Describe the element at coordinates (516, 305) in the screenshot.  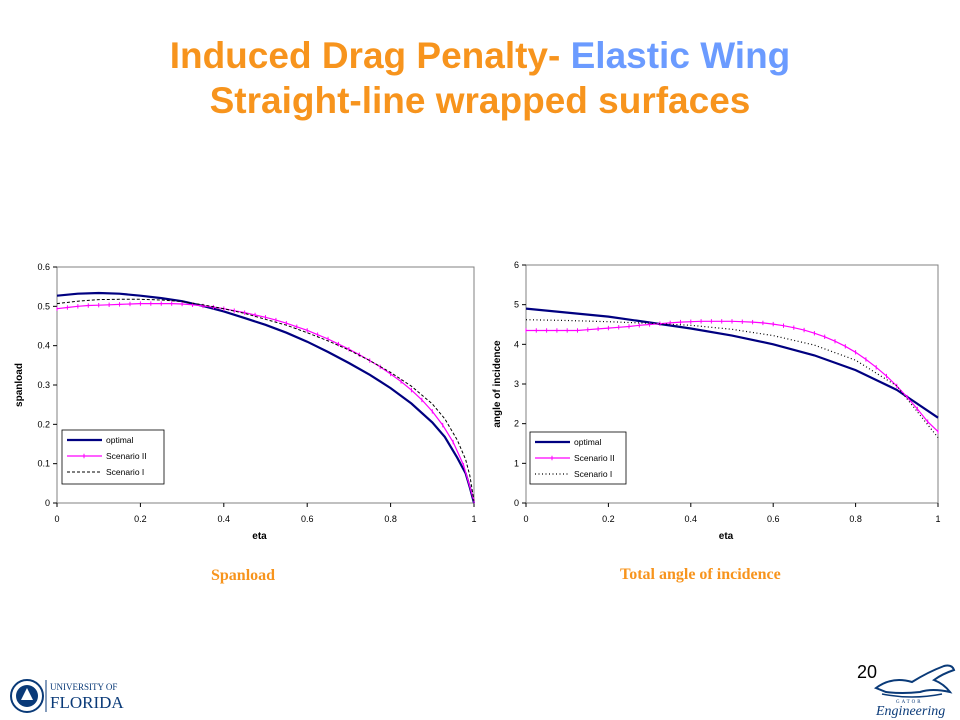
I see `angle-y-tick-label: 5` at that location.